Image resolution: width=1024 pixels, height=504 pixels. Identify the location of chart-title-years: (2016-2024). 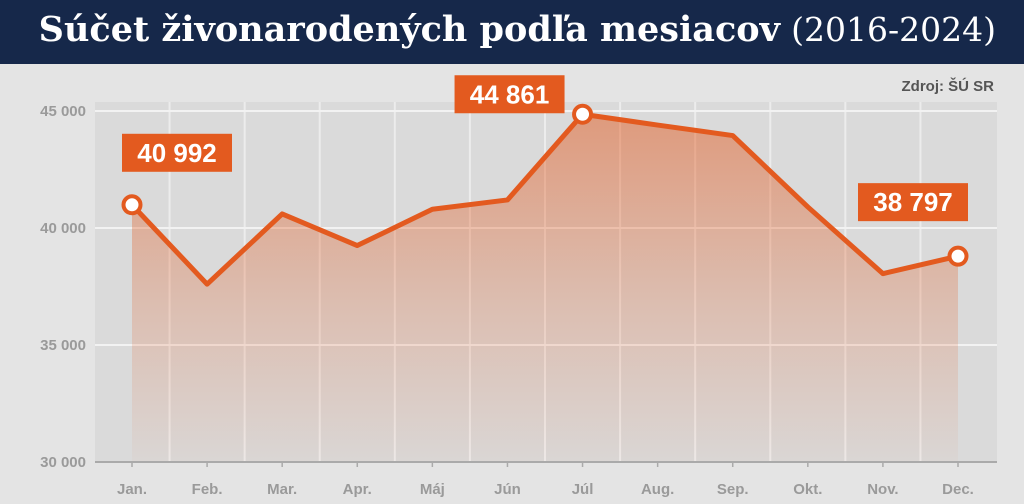
(893, 29).